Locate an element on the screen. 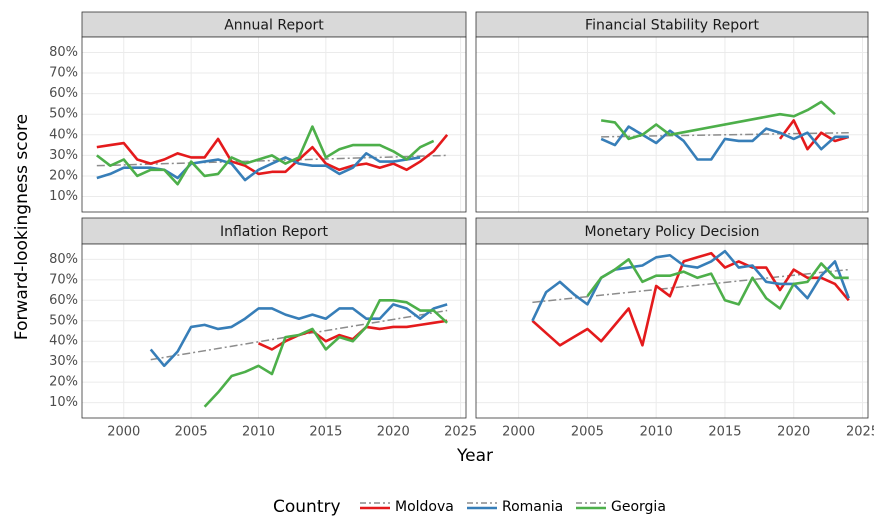 The image size is (874, 518). y-axis-title: Forward-lookingness score is located at coordinates (22, 227).